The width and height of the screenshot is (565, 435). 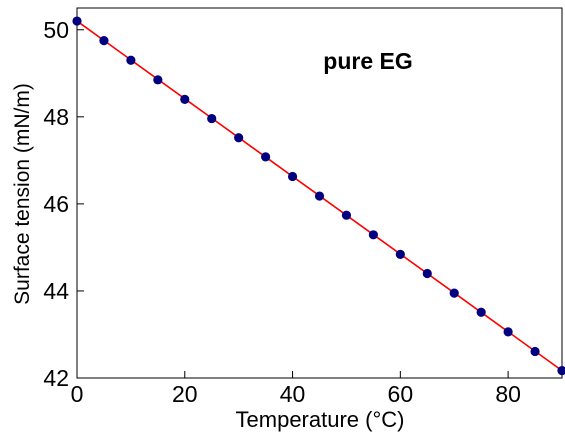 I want to click on y-tick-label: 46, so click(x=56, y=204).